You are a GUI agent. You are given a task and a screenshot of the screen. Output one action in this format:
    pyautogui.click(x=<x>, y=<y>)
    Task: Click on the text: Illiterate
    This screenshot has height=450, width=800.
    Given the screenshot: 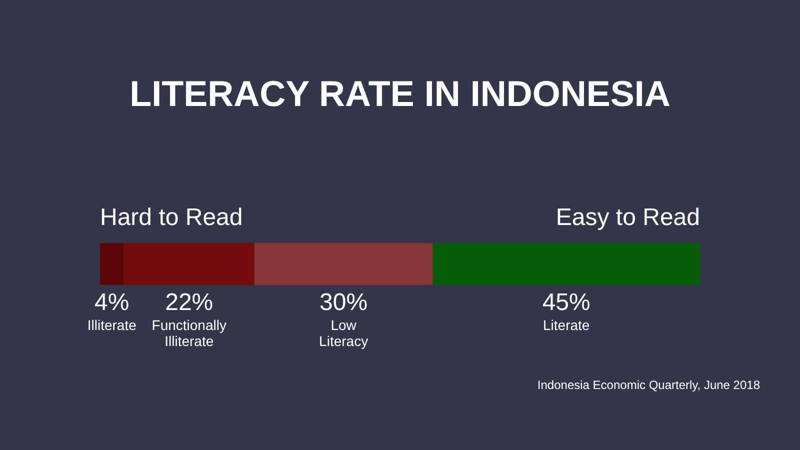 What is the action you would take?
    pyautogui.click(x=112, y=325)
    